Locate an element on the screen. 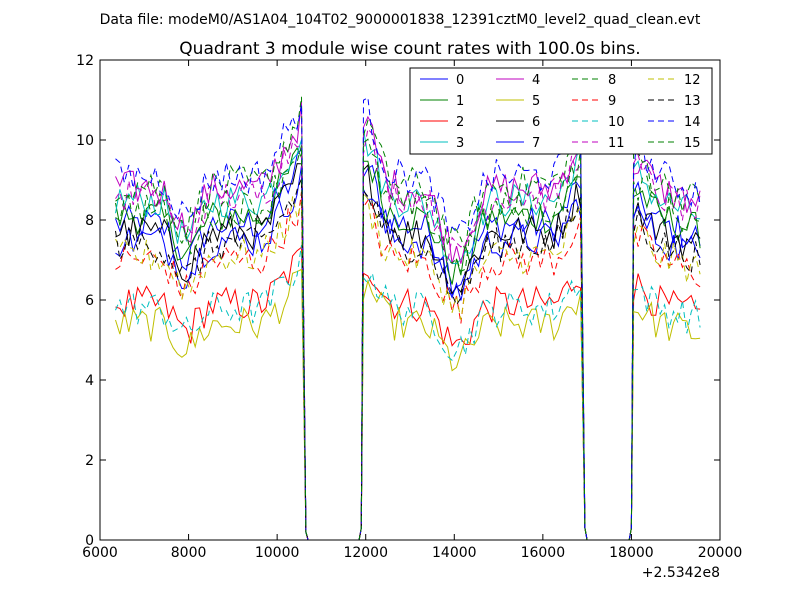  x-offset-label: +2.5342e8 is located at coordinates (681, 573).